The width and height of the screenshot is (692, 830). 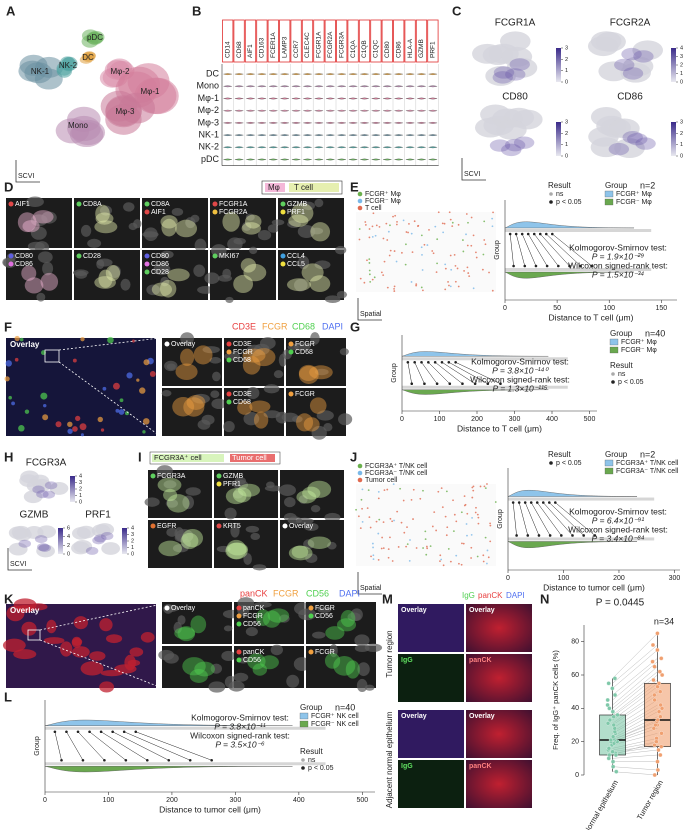 What do you see at coordinates (286, 593) in the screenshot?
I see `legend-label: FCGR` at bounding box center [286, 593].